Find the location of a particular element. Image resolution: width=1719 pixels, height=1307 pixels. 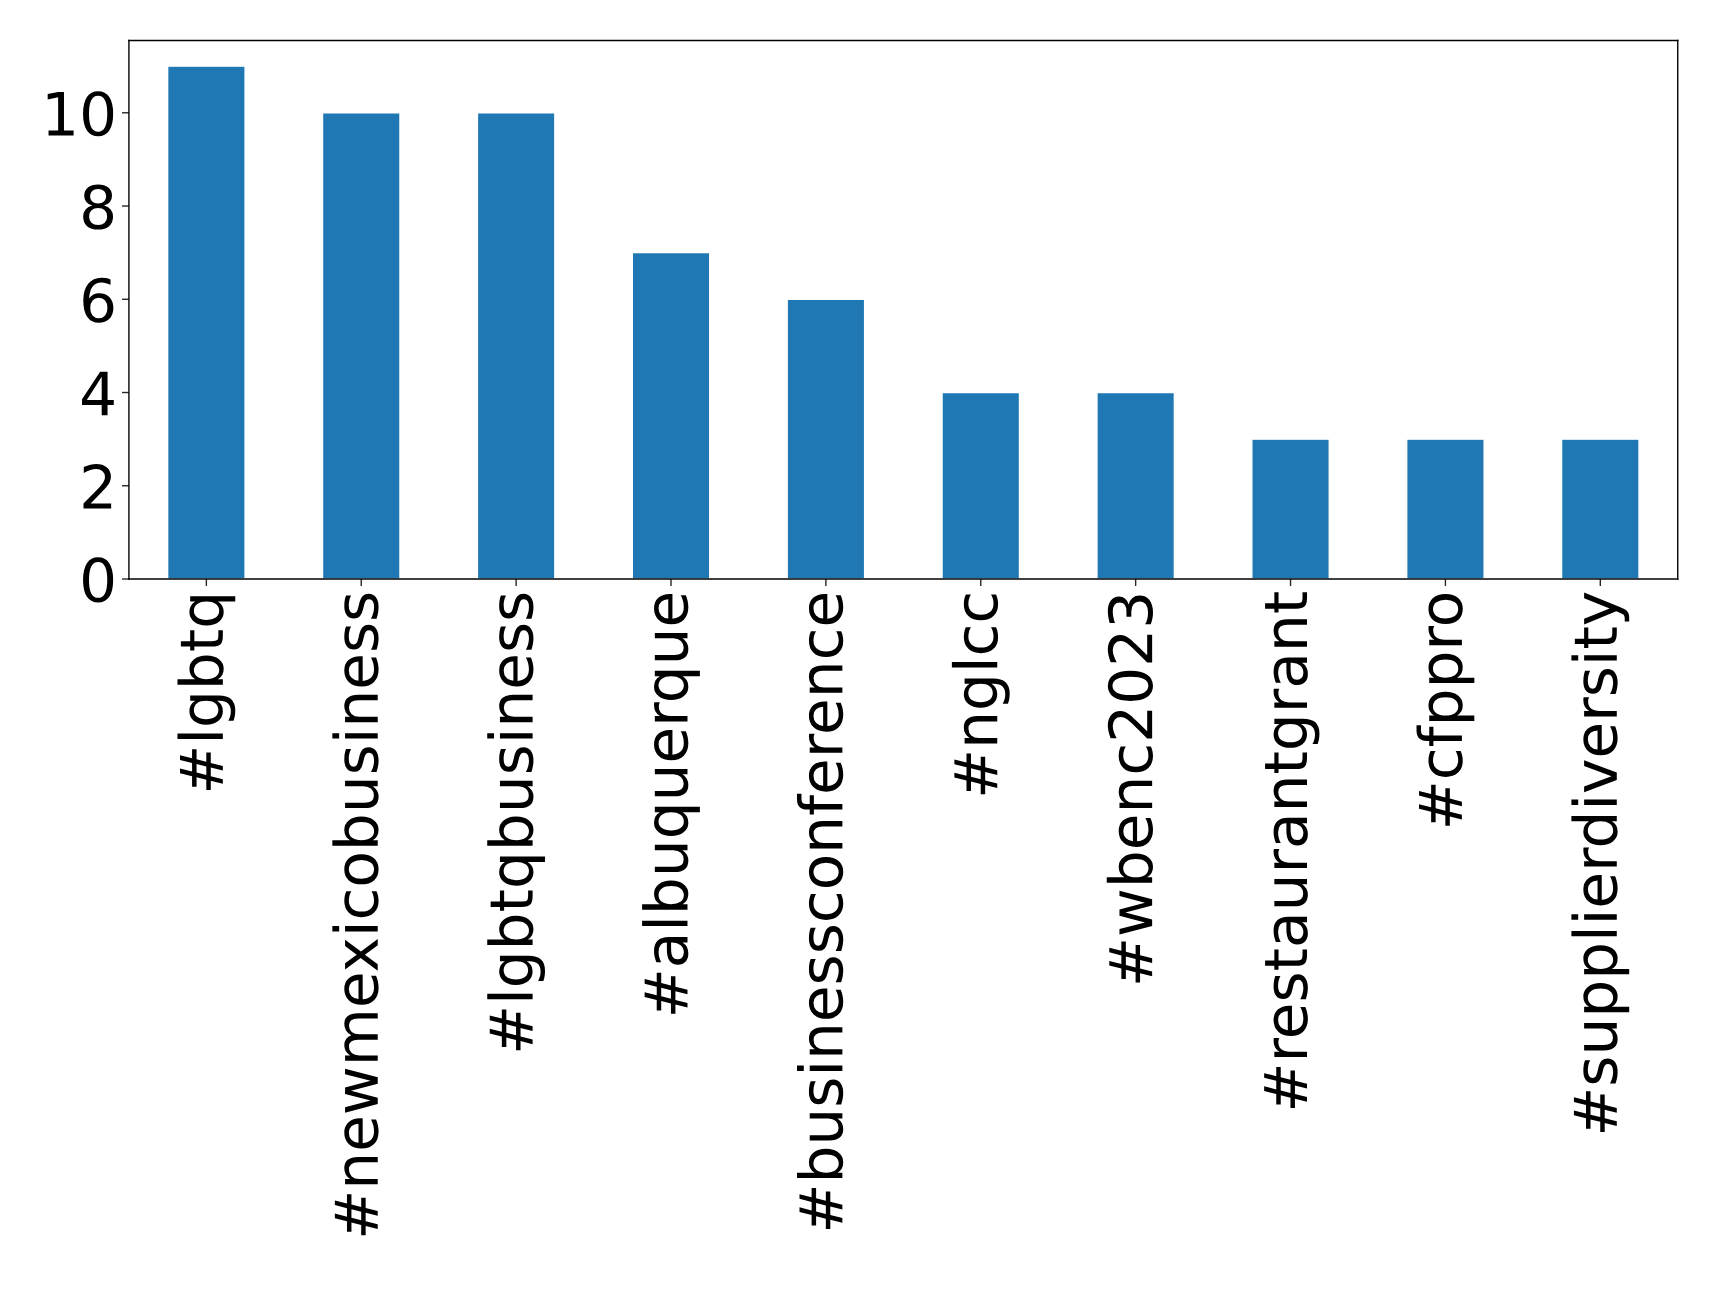

x-tick-label: #lgbtq is located at coordinates (206, 693).